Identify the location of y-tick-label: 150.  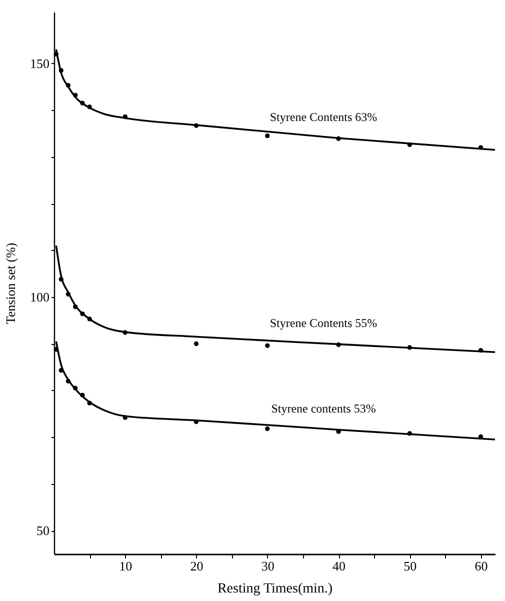
(40, 63).